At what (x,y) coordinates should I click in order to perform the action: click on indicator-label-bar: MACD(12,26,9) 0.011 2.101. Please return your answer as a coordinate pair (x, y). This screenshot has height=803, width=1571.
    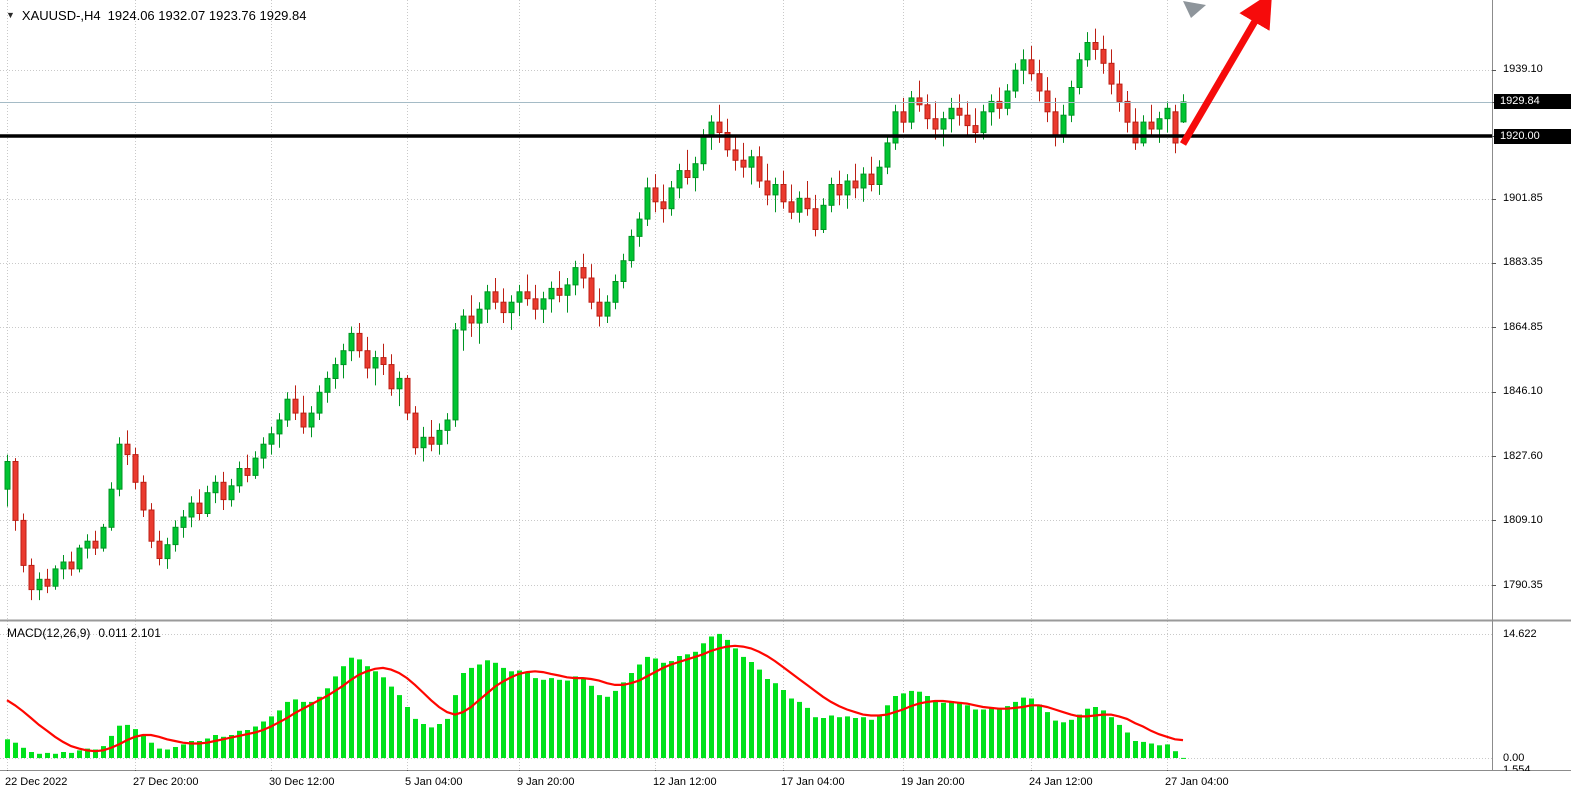
    Looking at the image, I should click on (84, 633).